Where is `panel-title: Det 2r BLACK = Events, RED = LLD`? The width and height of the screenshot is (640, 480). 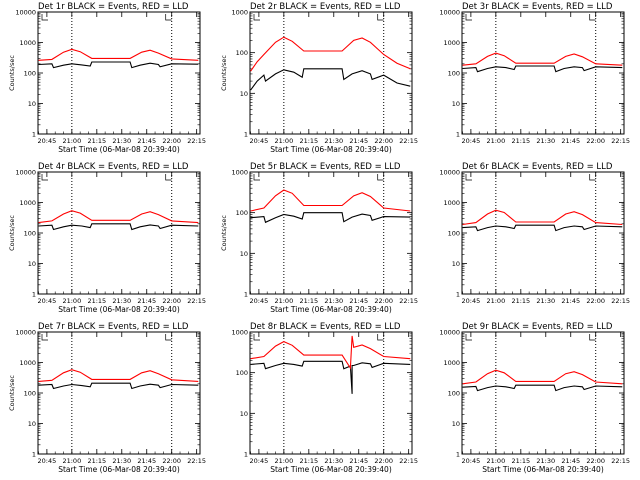
panel-title: Det 2r BLACK = Events, RED = LLD is located at coordinates (325, 7).